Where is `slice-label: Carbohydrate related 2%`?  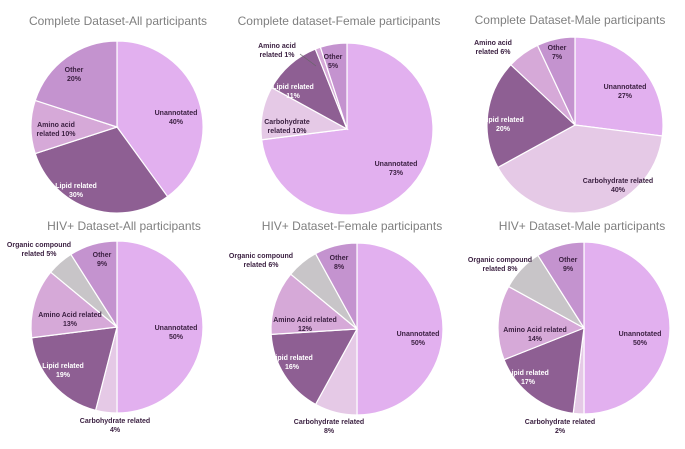 slice-label: Carbohydrate related 2% is located at coordinates (560, 427).